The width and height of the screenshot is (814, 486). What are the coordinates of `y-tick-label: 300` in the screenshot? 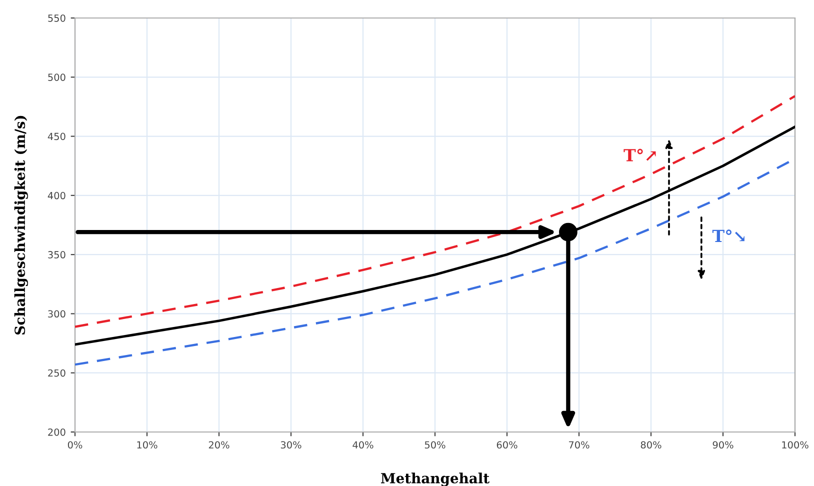 It's located at (57, 314).